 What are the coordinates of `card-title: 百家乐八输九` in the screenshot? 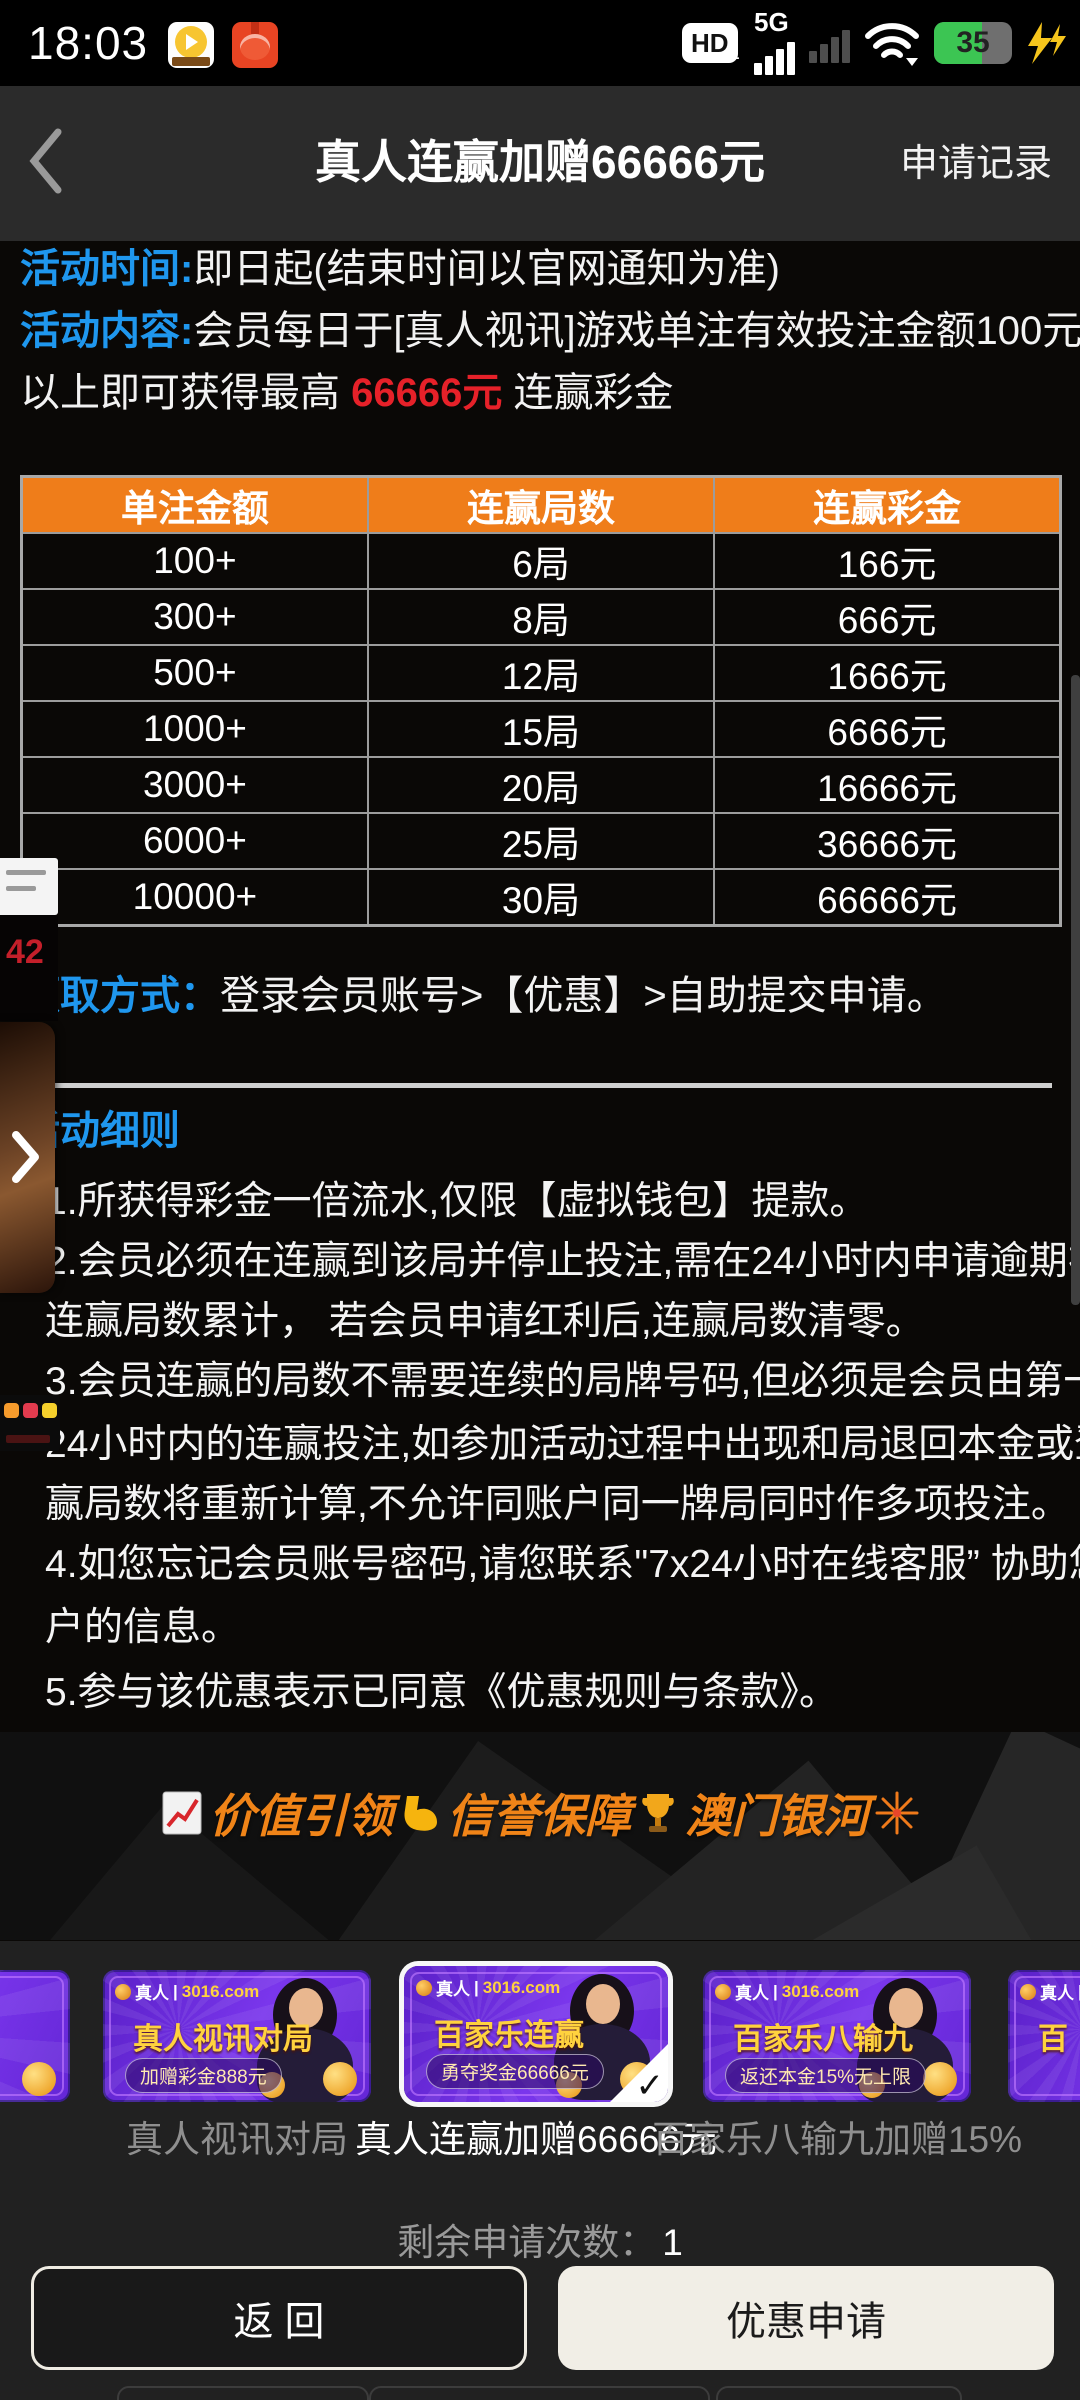 It's located at (823, 2039).